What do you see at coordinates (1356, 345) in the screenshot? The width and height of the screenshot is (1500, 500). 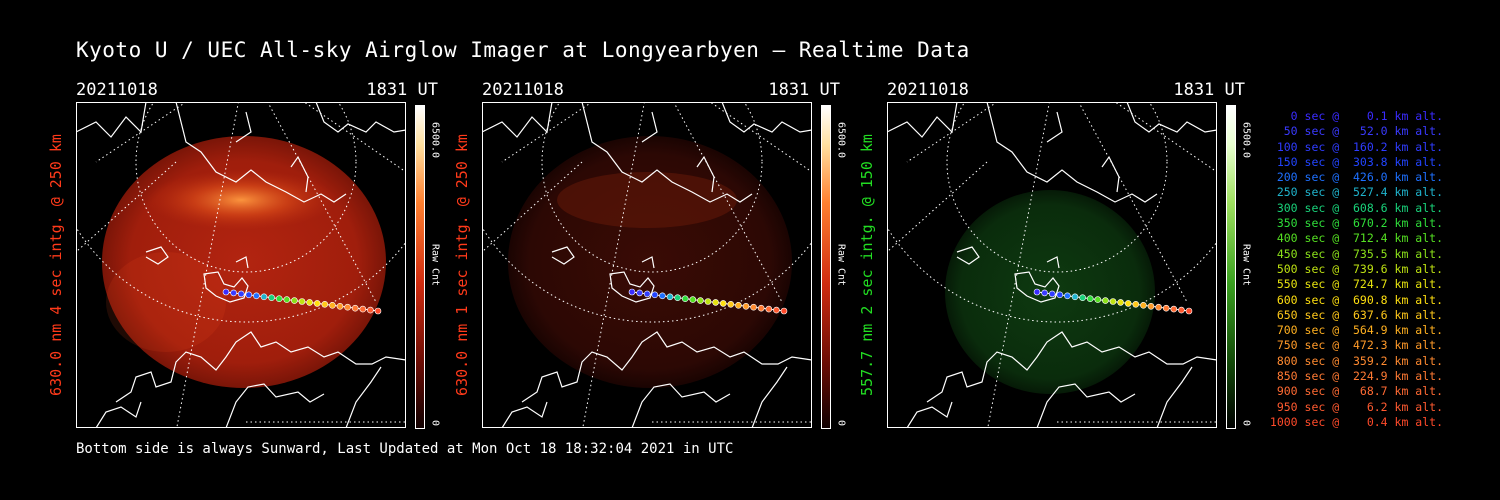 I see `legend-entry: 750 sec @ 472.3 km alt.` at bounding box center [1356, 345].